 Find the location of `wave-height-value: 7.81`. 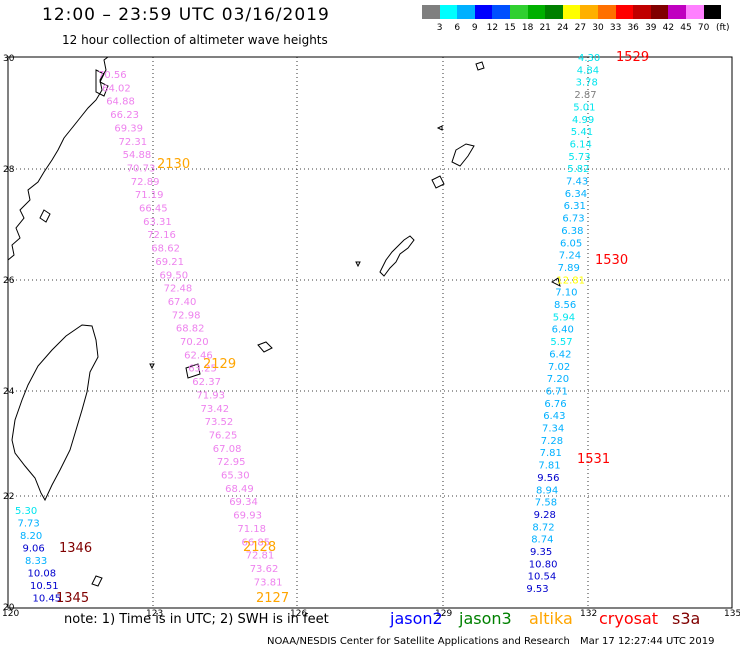

wave-height-value: 7.81 is located at coordinates (551, 453).